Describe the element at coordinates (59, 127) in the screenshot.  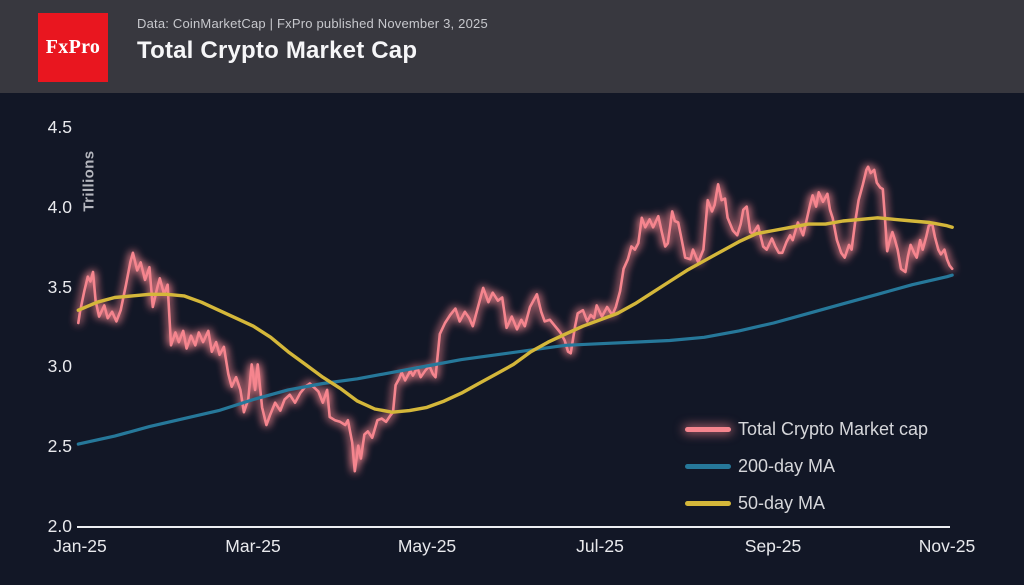
I see `y-tick-label: 4.5` at that location.